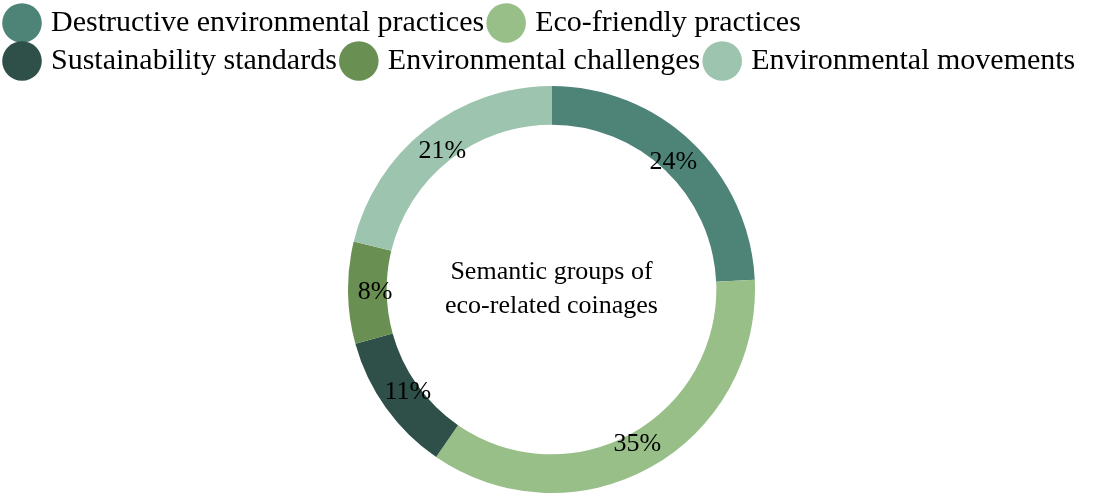 The image size is (1103, 495). Describe the element at coordinates (913, 58) in the screenshot. I see `legend-label: Environmental movements` at that location.